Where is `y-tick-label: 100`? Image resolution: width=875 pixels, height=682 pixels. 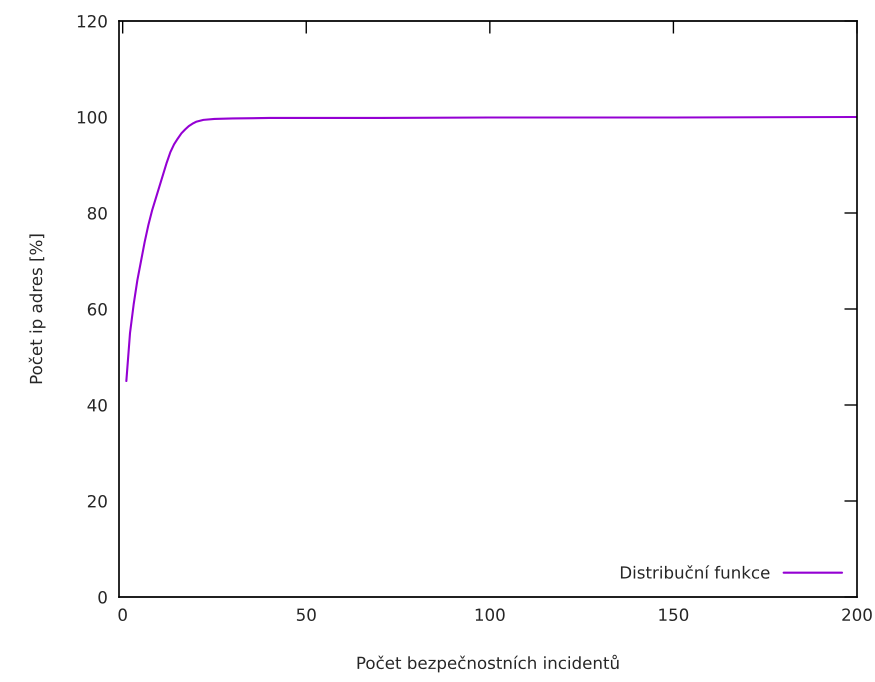
y-tick-label: 100 is located at coordinates (92, 117).